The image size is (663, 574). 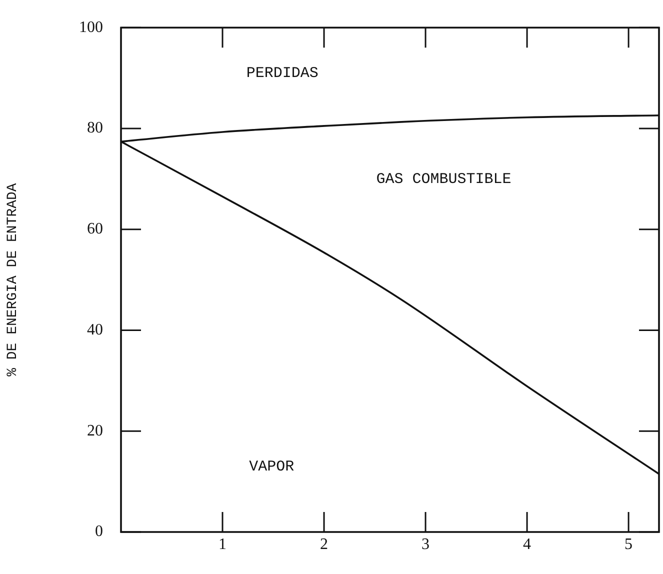 I want to click on x-tick-label: 5, so click(x=628, y=544).